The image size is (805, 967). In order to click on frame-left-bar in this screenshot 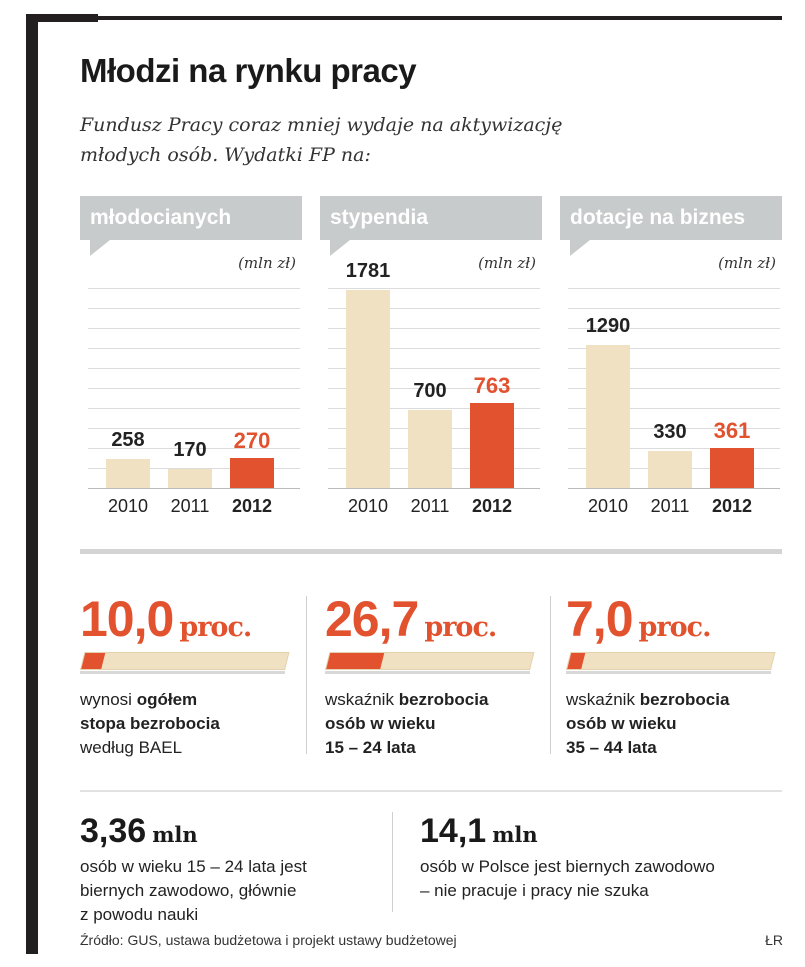, I will do `click(32, 484)`.